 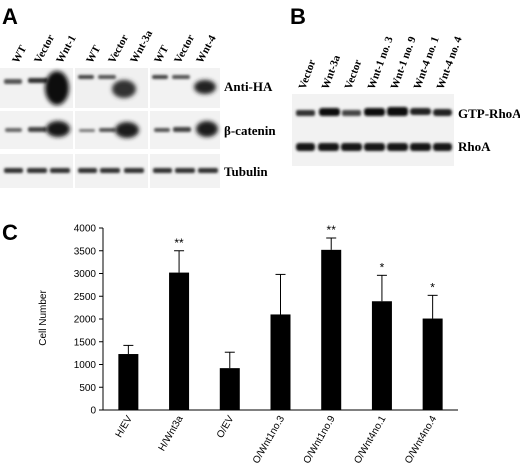 I want to click on row-label-anti-ha: Anti-HA, so click(x=248, y=86).